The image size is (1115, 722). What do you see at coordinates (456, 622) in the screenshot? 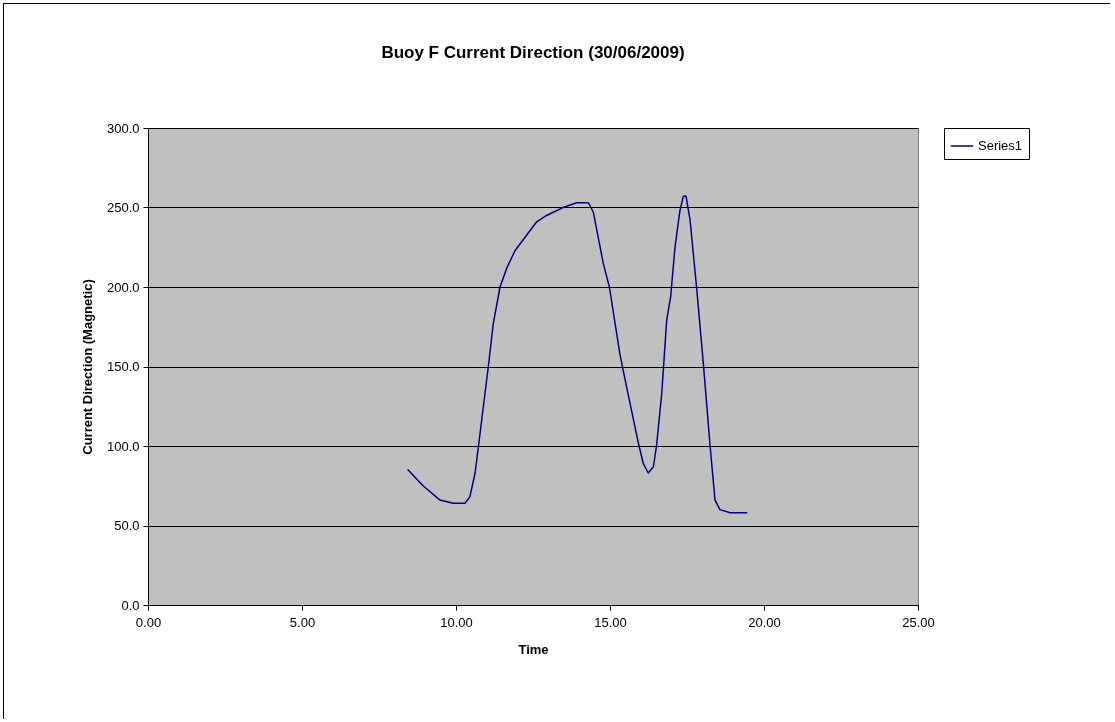
I see `x-tick-label: 10.00` at bounding box center [456, 622].